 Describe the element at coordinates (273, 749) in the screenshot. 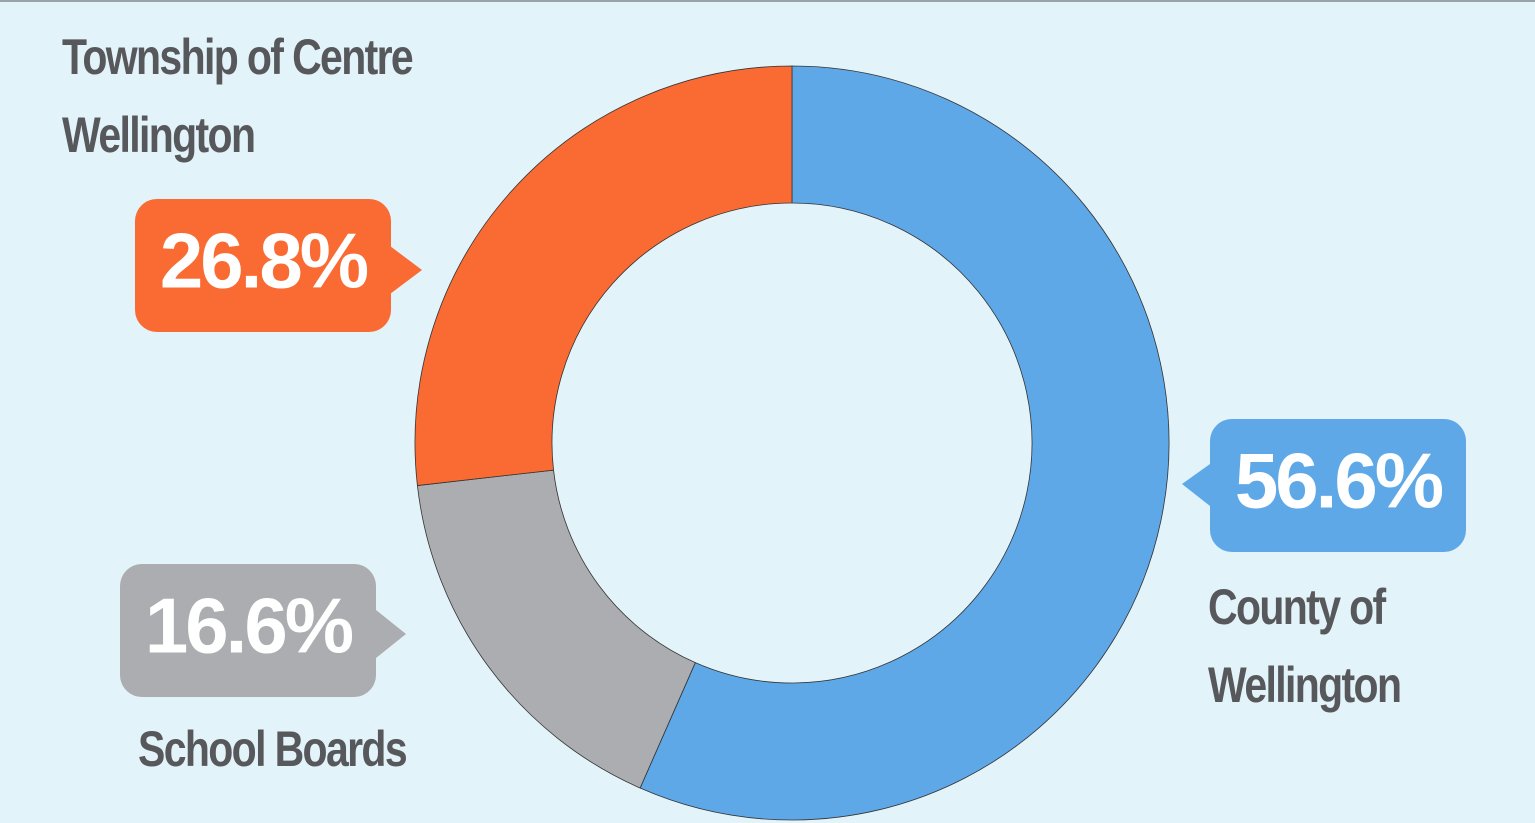

I see `category-label: School Boards` at that location.